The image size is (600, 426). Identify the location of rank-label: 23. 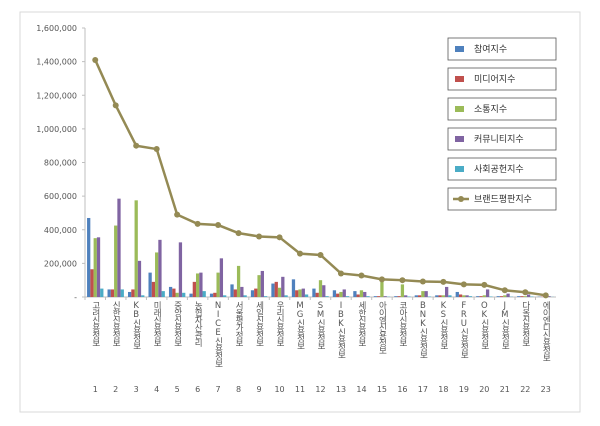
(546, 389).